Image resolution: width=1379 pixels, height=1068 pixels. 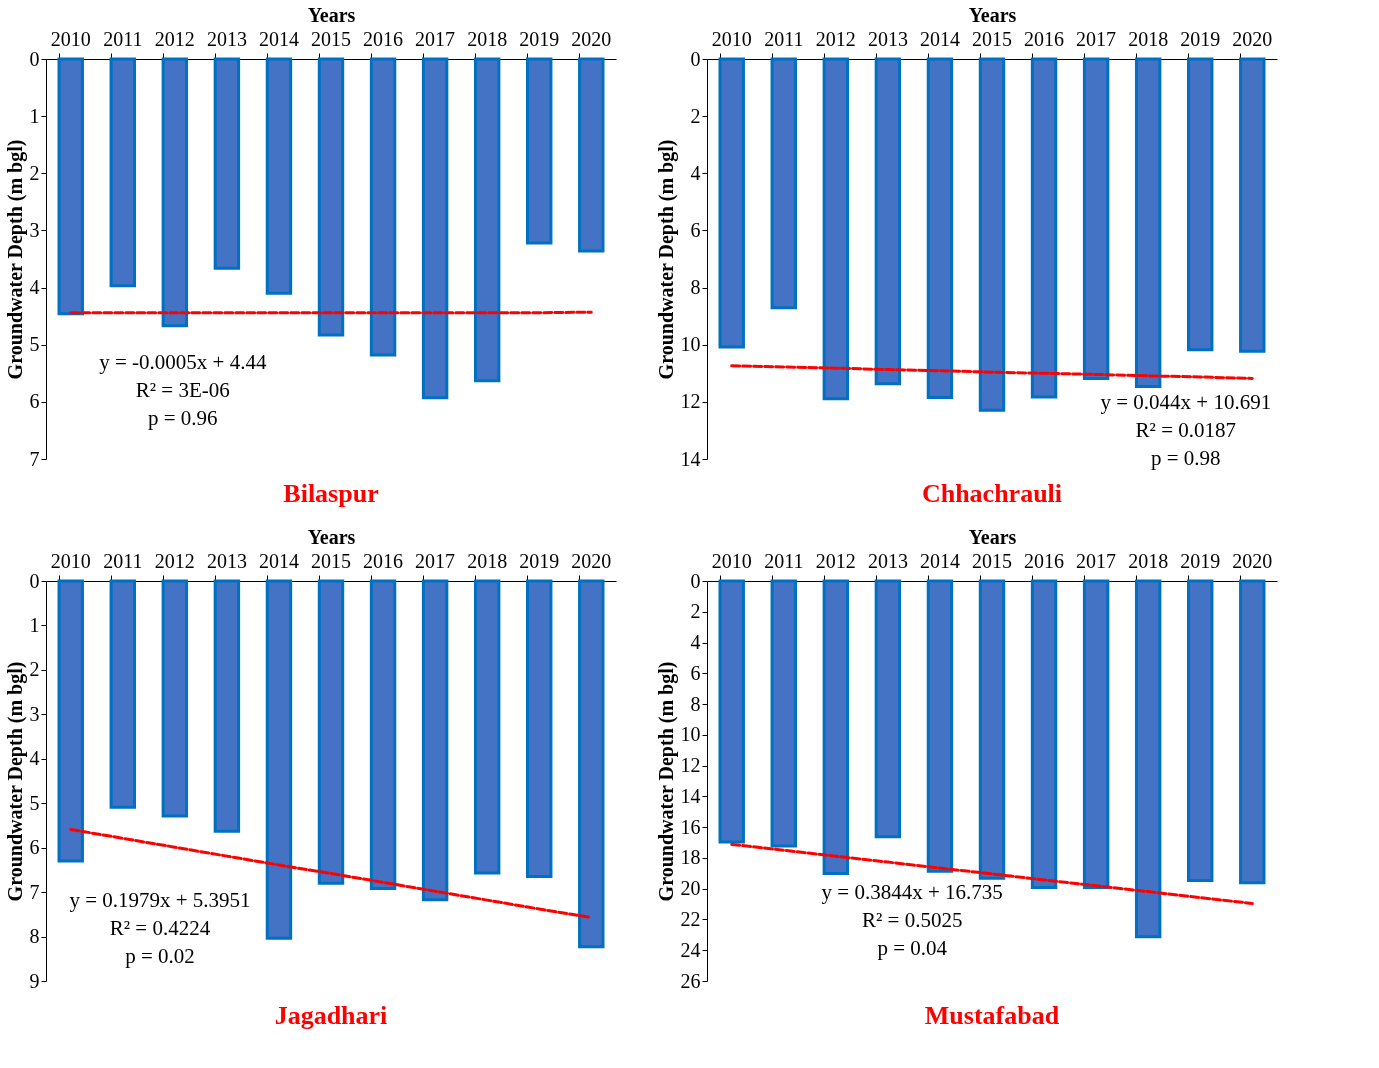 I want to click on y-tick-label: 18, so click(x=690, y=857).